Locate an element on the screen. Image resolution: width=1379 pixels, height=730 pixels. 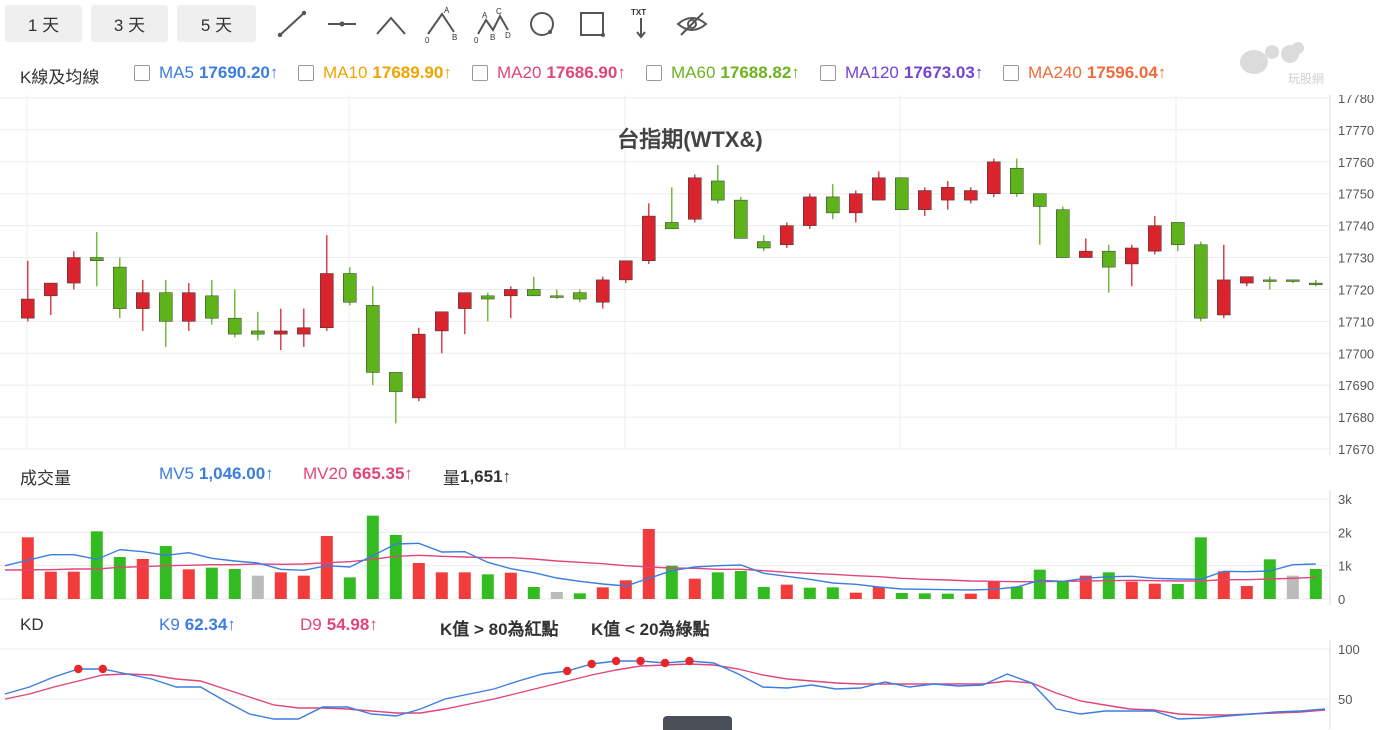
y-tick-label: 17780 is located at coordinates (1356, 100).